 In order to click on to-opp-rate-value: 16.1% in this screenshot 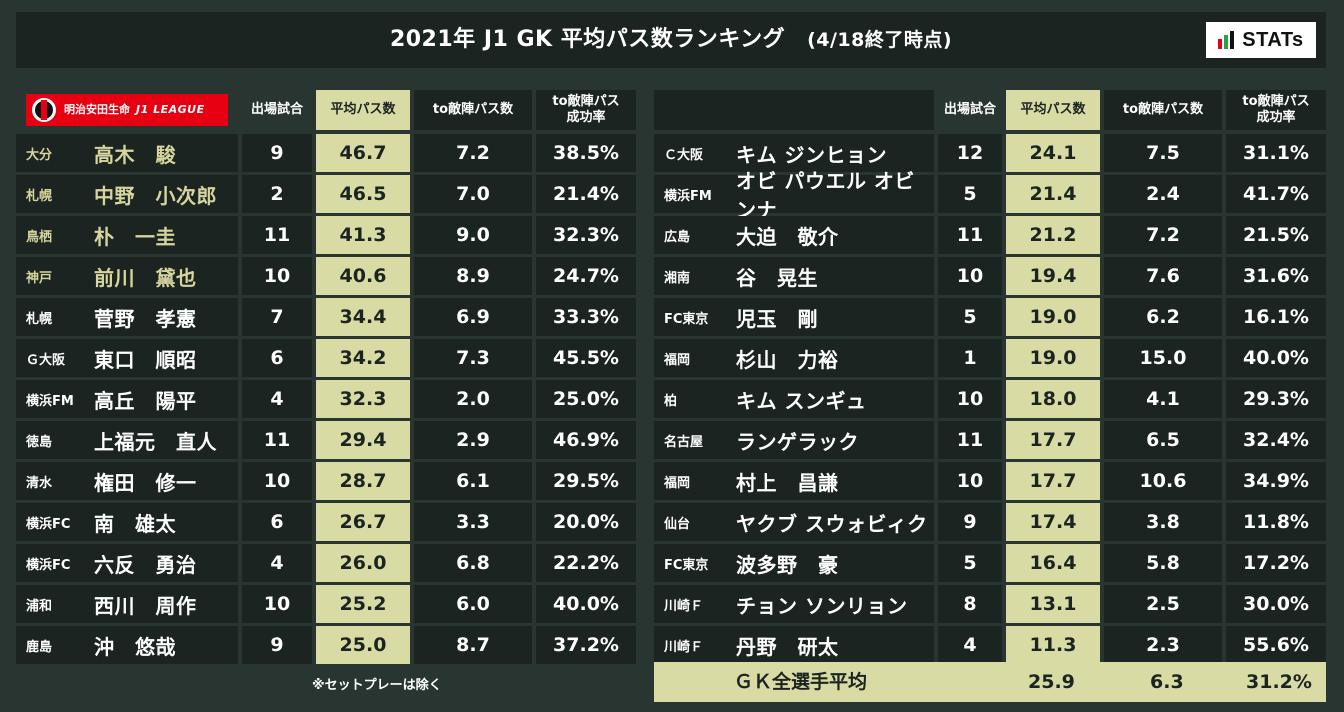, I will do `click(1276, 317)`.